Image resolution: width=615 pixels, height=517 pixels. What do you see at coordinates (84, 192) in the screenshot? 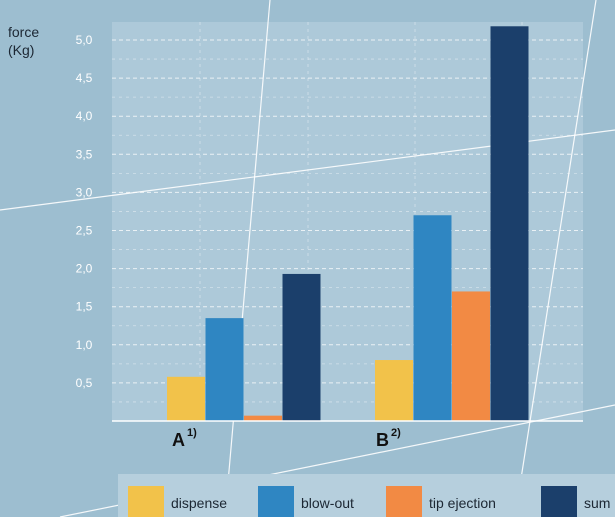
I see `y-tick-label: 3,0` at bounding box center [84, 192].